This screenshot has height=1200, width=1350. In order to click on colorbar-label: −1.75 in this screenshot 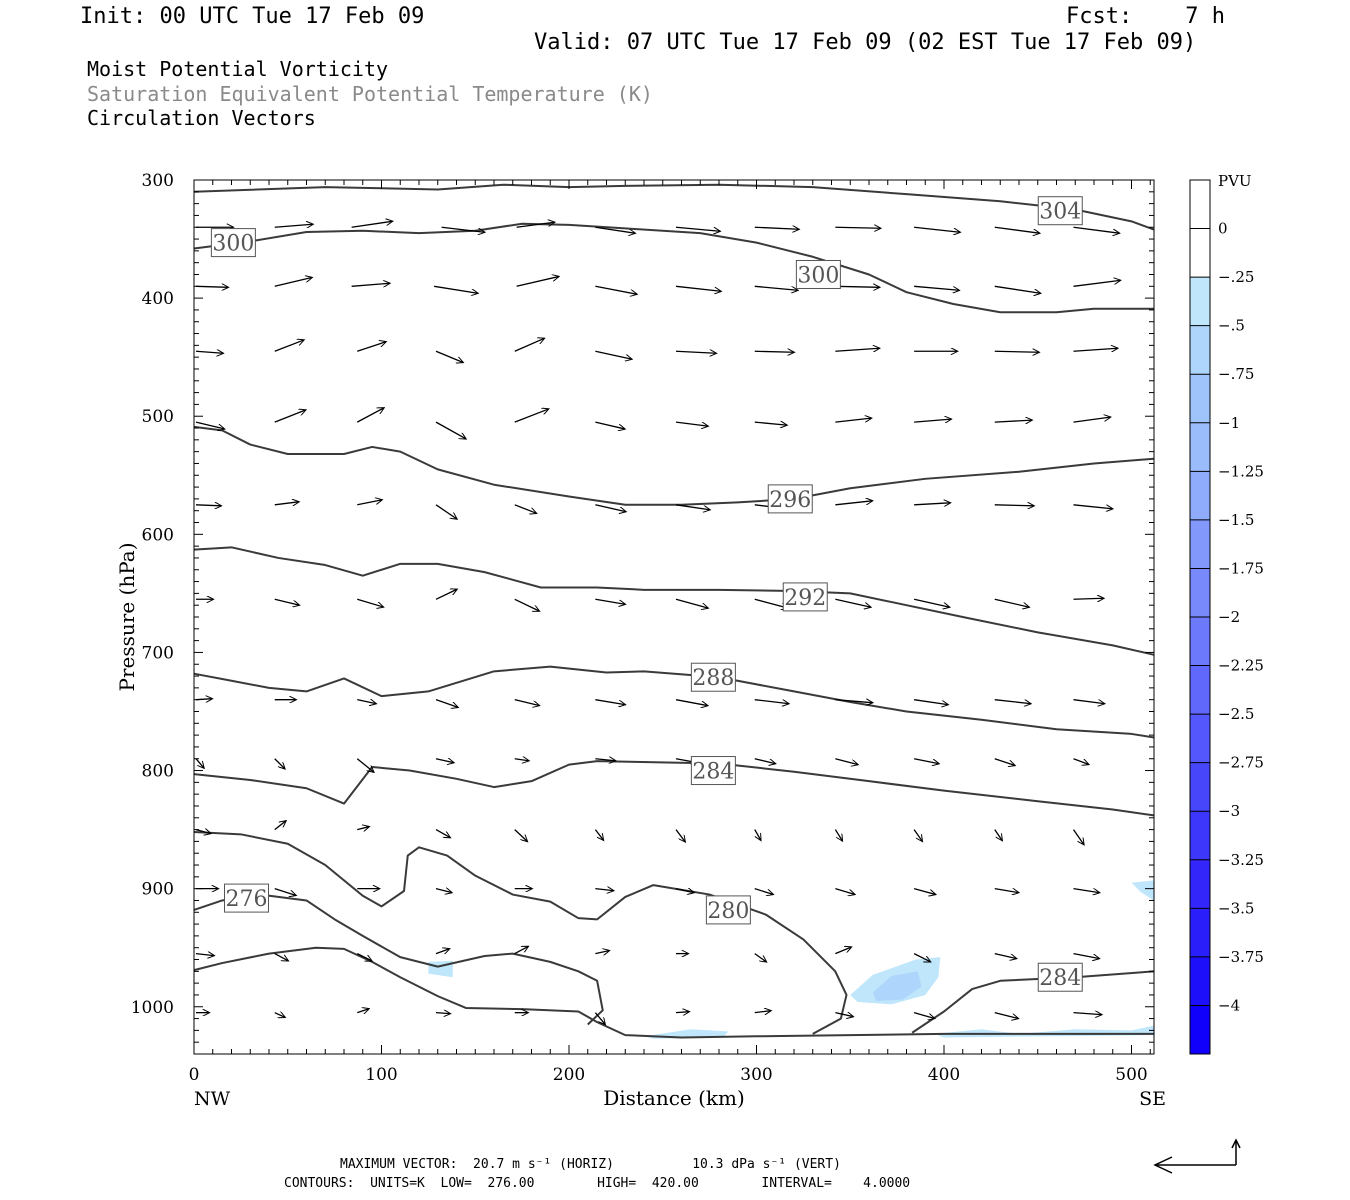, I will do `click(1241, 568)`.